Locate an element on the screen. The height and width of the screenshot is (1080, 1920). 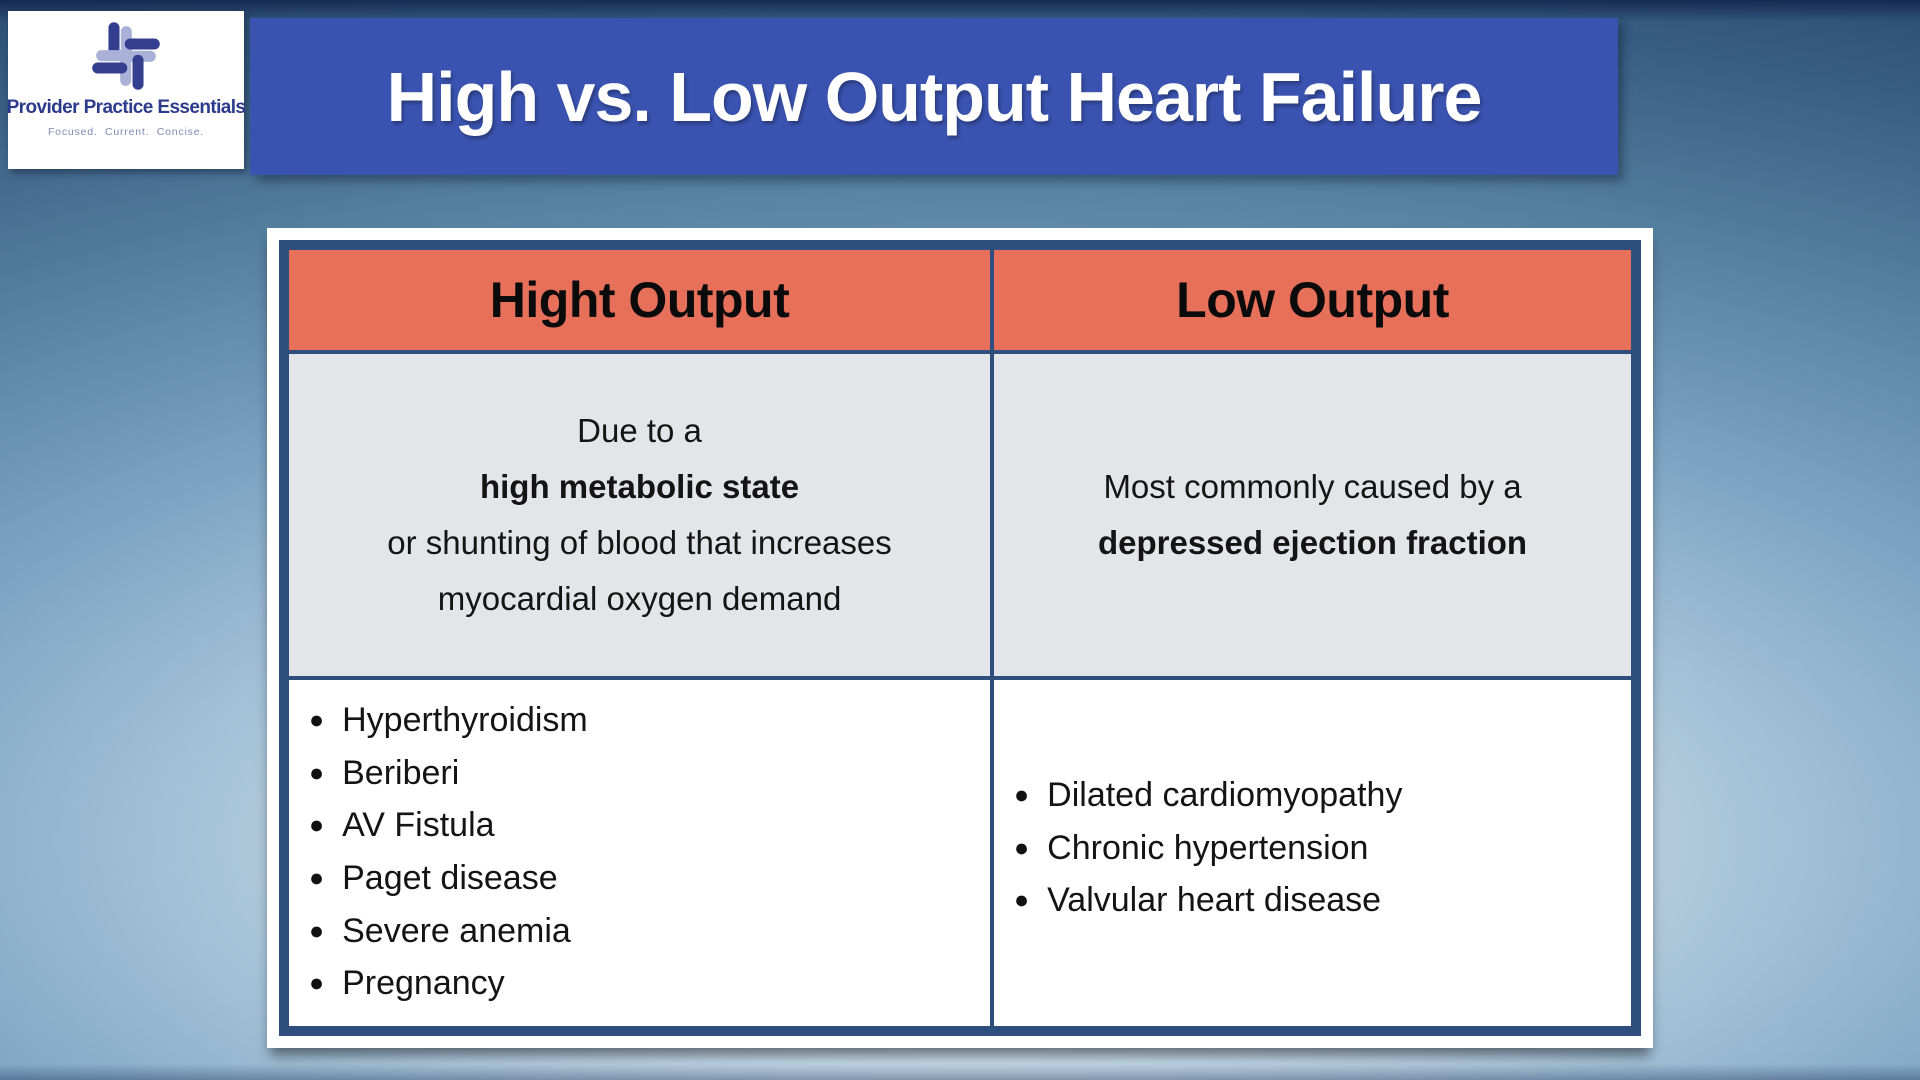
emphasized-text: depressed ejection fraction is located at coordinates (1312, 542).